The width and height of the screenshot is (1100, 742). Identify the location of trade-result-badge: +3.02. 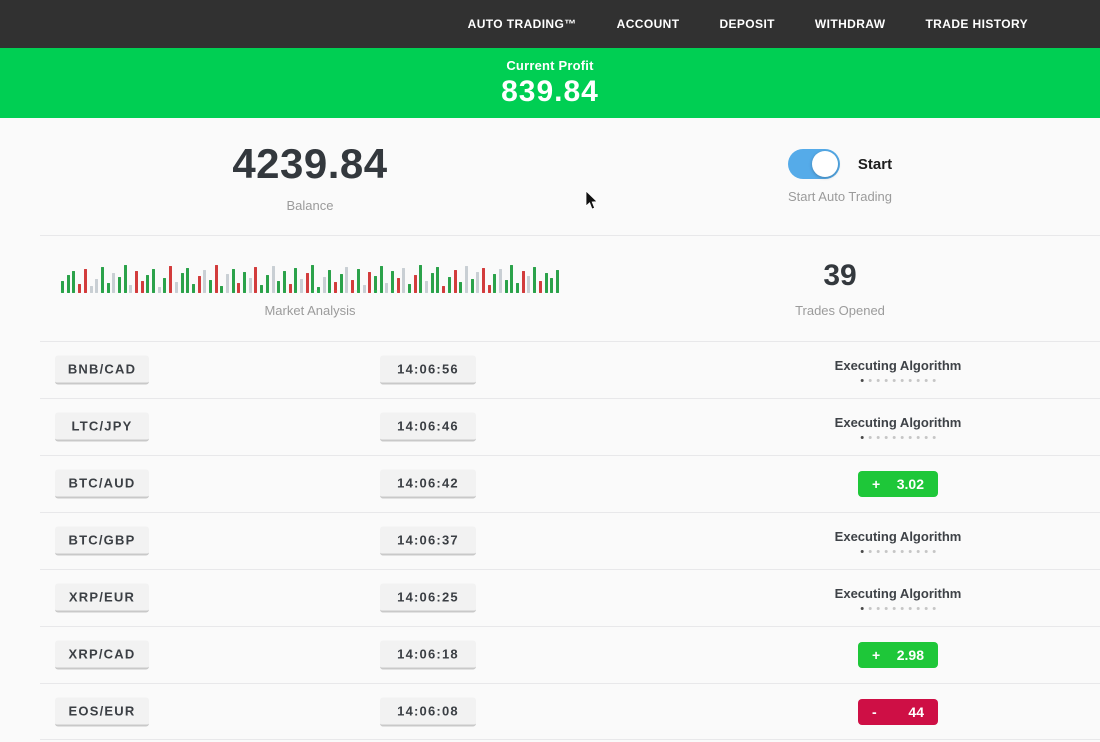
(898, 484).